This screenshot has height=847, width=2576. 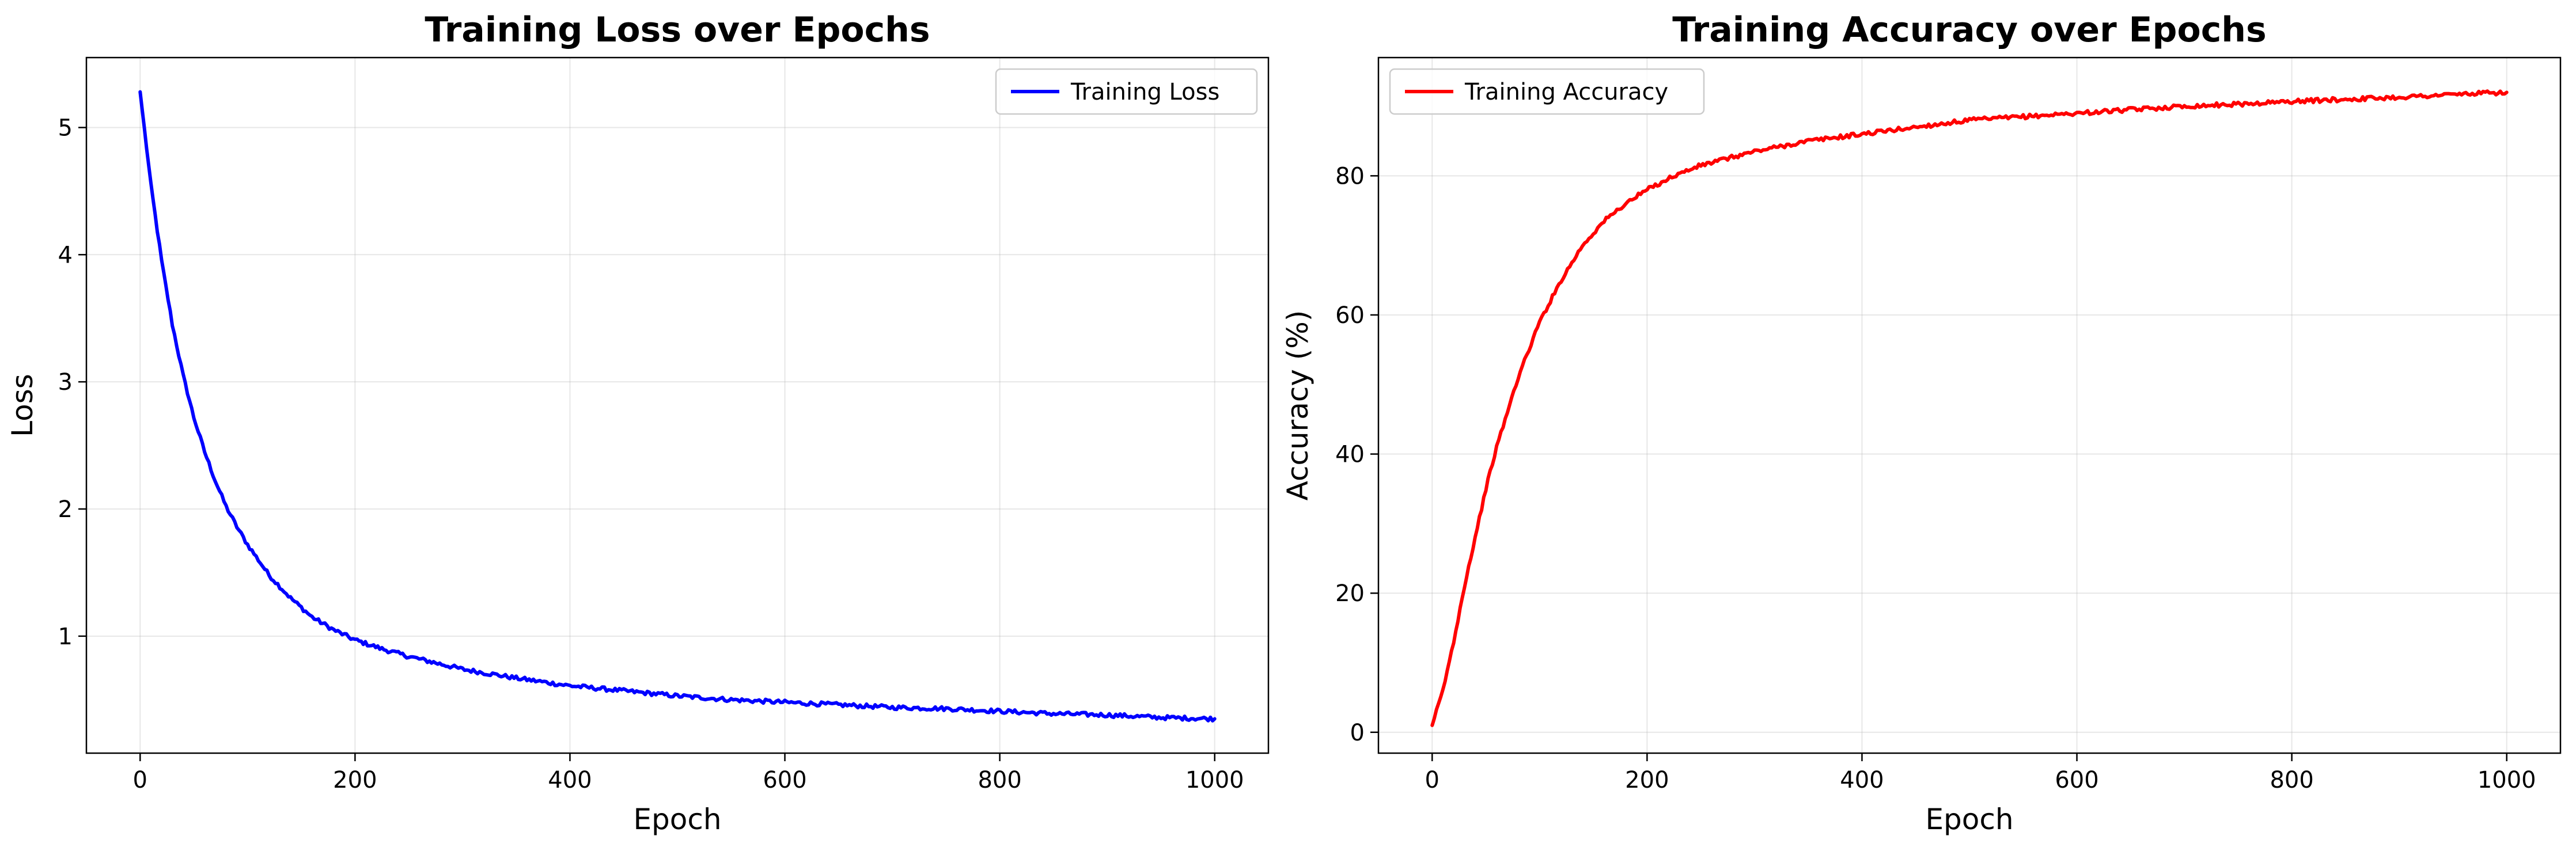 What do you see at coordinates (1144, 92) in the screenshot?
I see `loss-legend-label: Training Loss` at bounding box center [1144, 92].